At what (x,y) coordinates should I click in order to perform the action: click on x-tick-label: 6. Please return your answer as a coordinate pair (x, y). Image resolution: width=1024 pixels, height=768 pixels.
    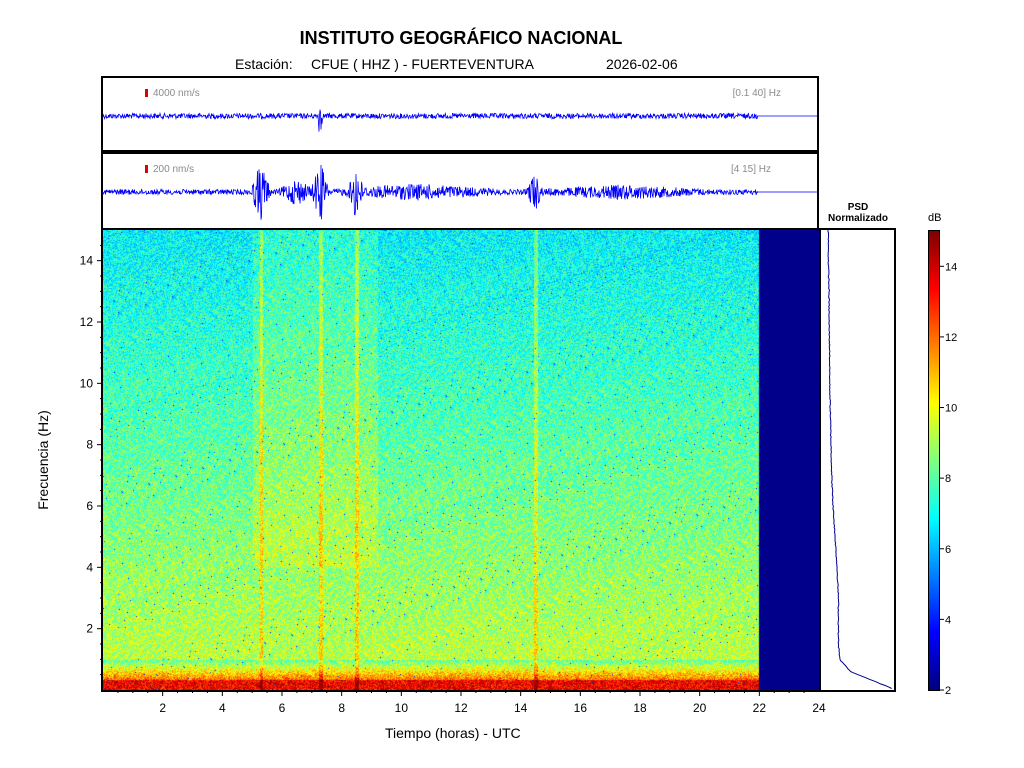
    Looking at the image, I should click on (282, 708).